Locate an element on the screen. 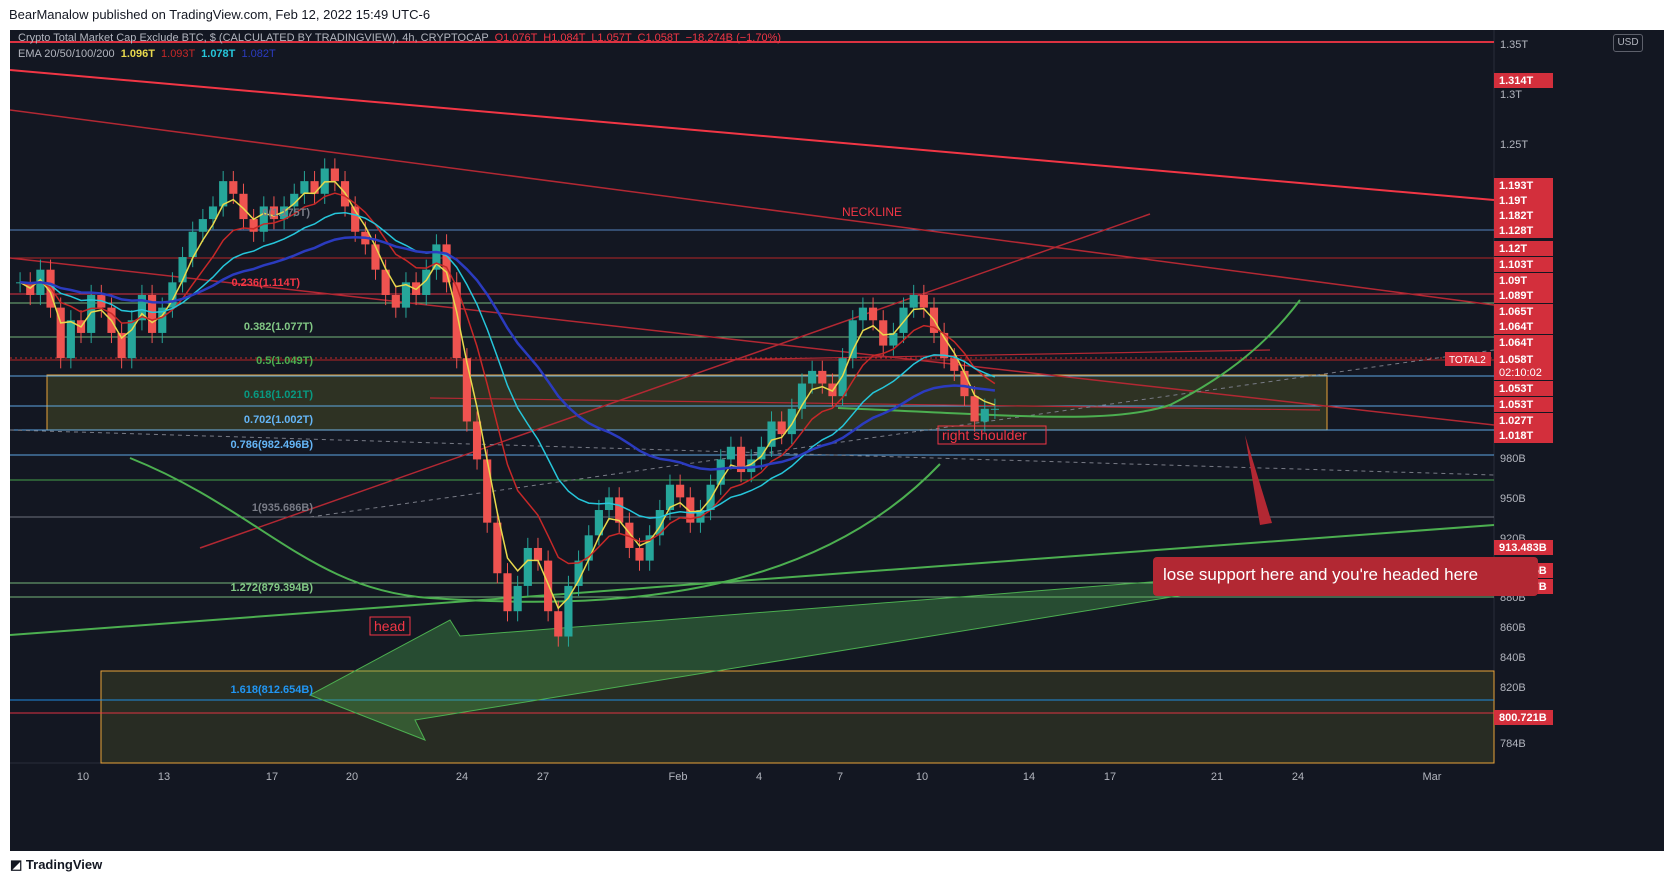 This screenshot has height=878, width=1674. countdown-label: 02:10:02 is located at coordinates (1520, 373).